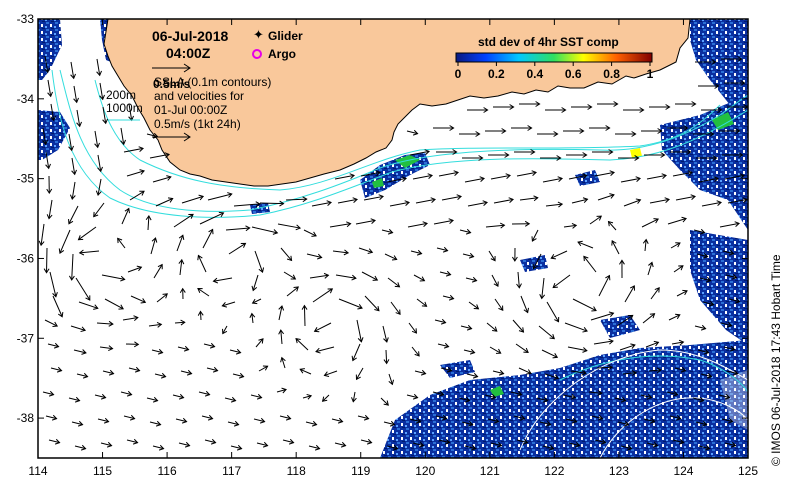 This screenshot has width=790, height=492. I want to click on colorbar-gradient, so click(554, 57).